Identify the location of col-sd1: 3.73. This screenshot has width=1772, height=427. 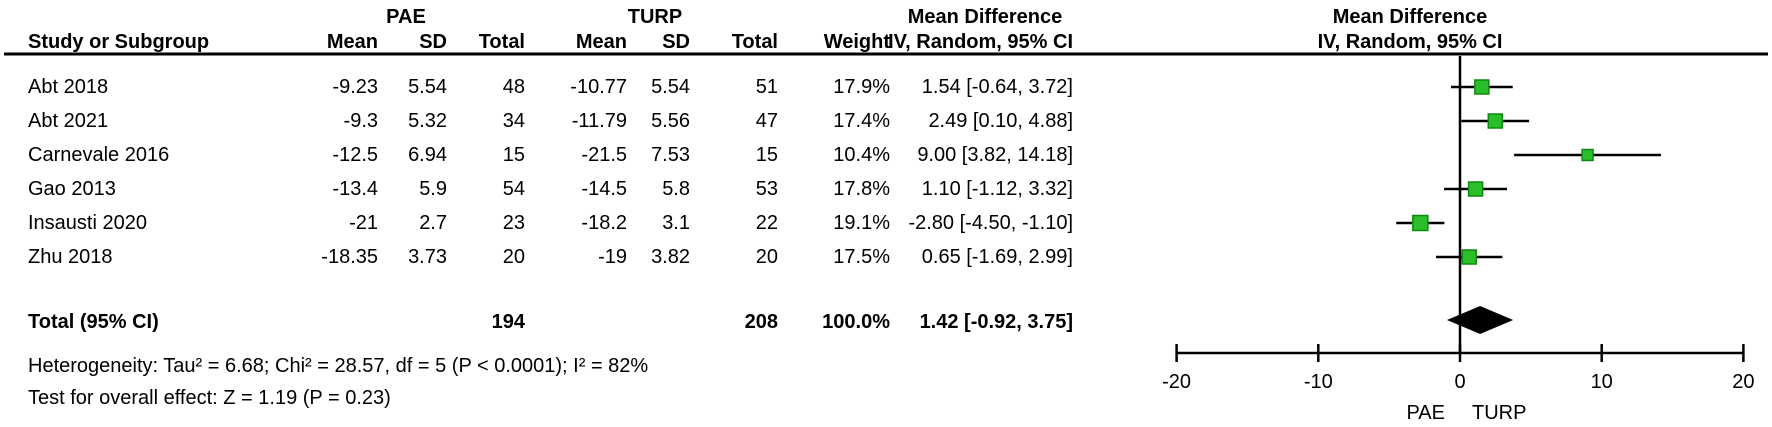
(427, 257).